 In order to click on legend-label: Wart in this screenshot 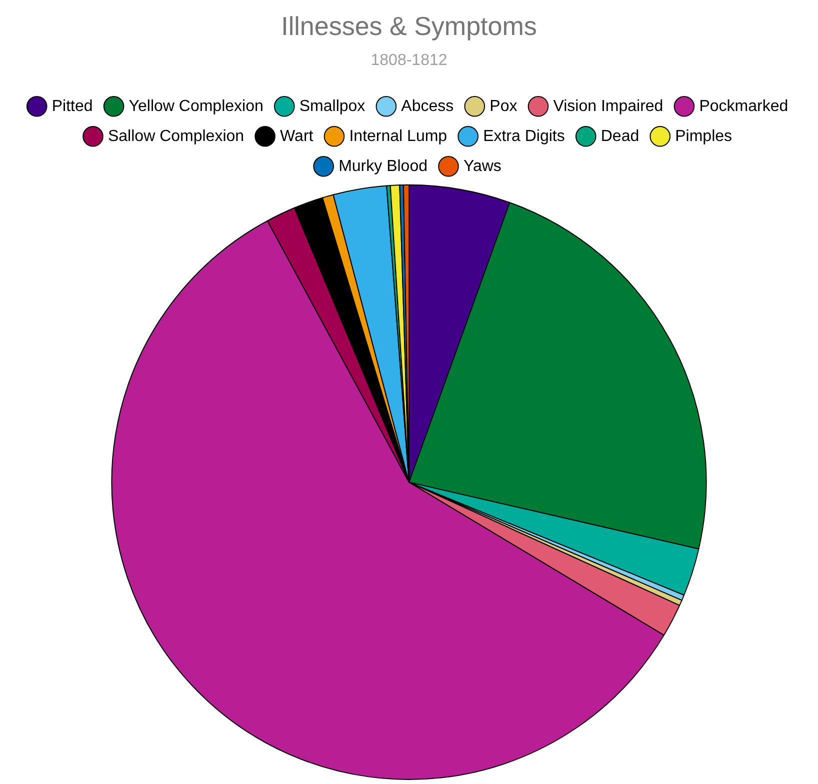, I will do `click(297, 136)`.